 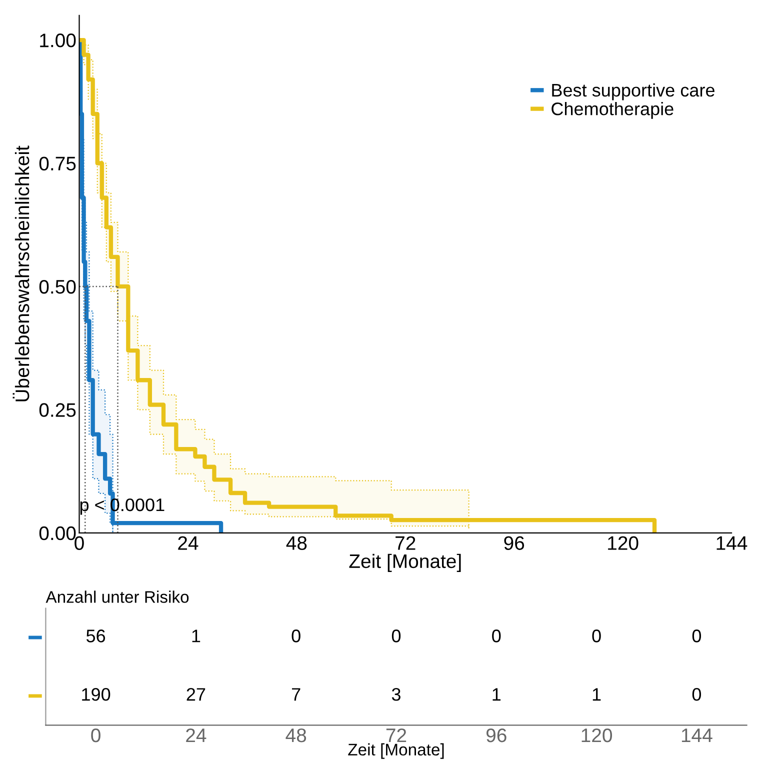 What do you see at coordinates (633, 91) in the screenshot?
I see `legend-label: Best supportive care` at bounding box center [633, 91].